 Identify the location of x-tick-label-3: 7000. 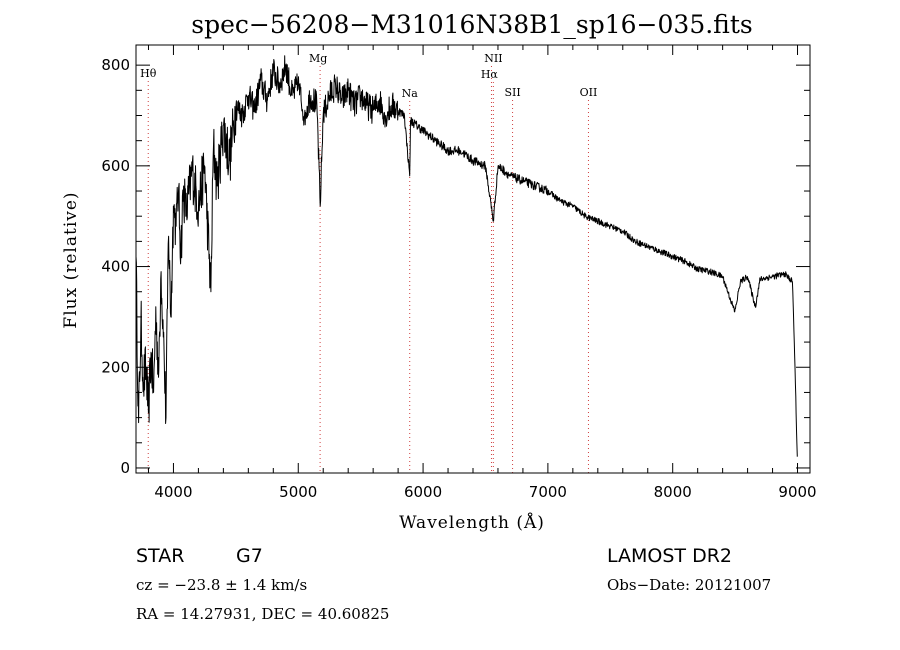
(548, 492).